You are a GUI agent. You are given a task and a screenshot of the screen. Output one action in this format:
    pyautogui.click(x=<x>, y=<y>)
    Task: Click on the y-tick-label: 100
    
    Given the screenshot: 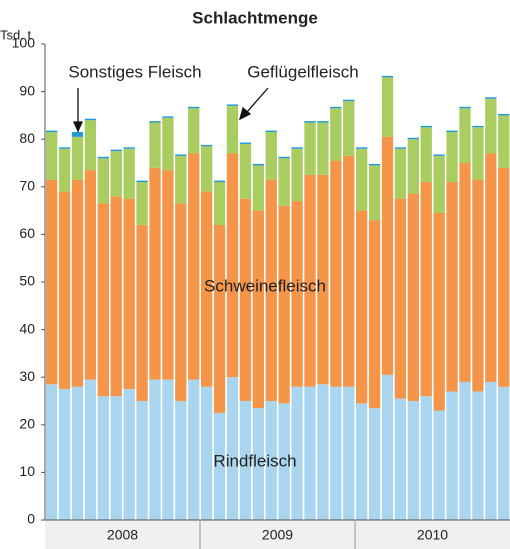 What is the action you would take?
    pyautogui.click(x=24, y=43)
    